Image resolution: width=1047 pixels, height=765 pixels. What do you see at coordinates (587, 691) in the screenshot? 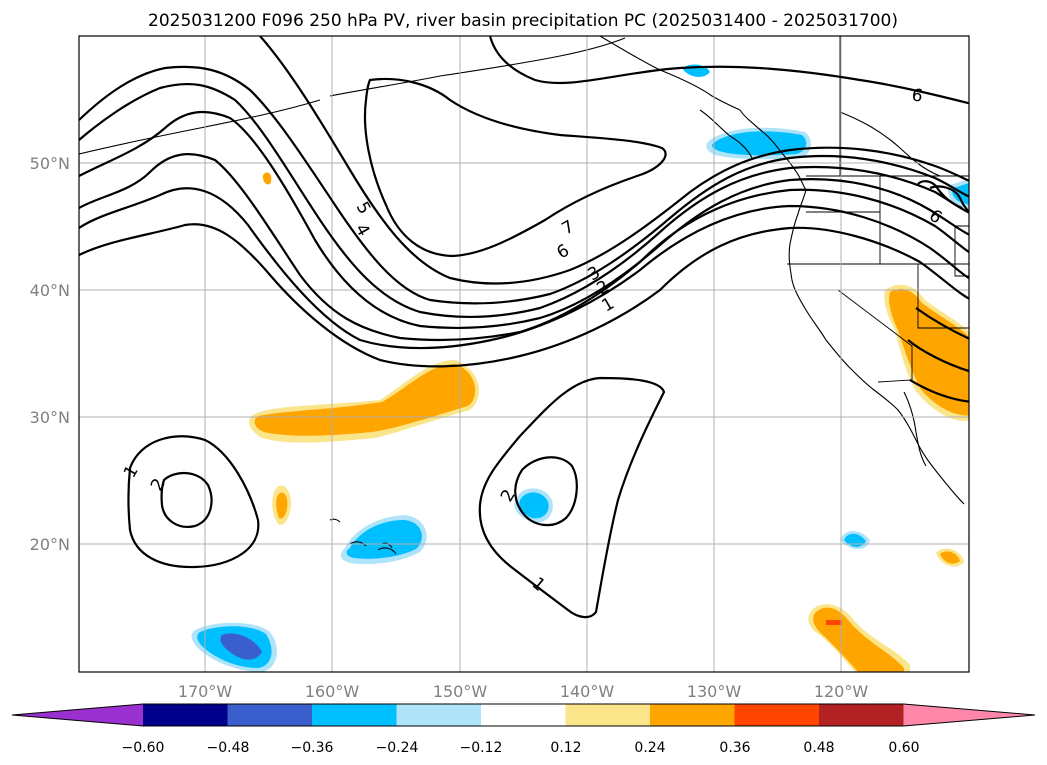
I see `lon-label: 140°W` at bounding box center [587, 691].